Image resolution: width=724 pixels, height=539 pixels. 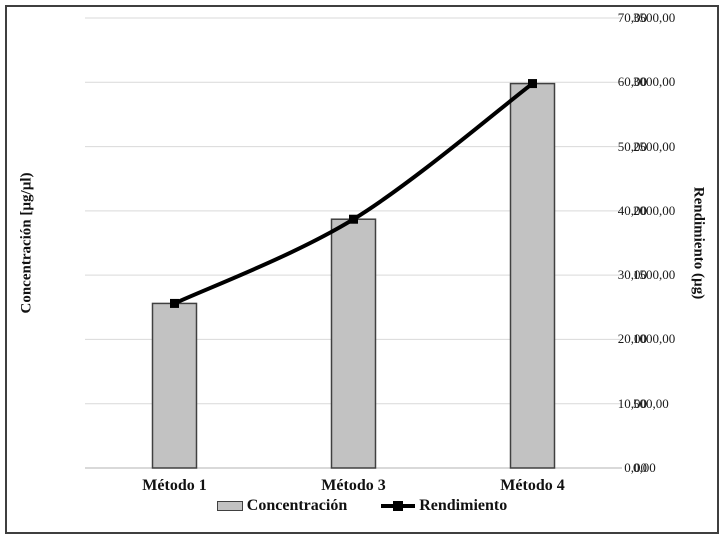 I want to click on line-marker-swatch-icon, so click(x=398, y=506).